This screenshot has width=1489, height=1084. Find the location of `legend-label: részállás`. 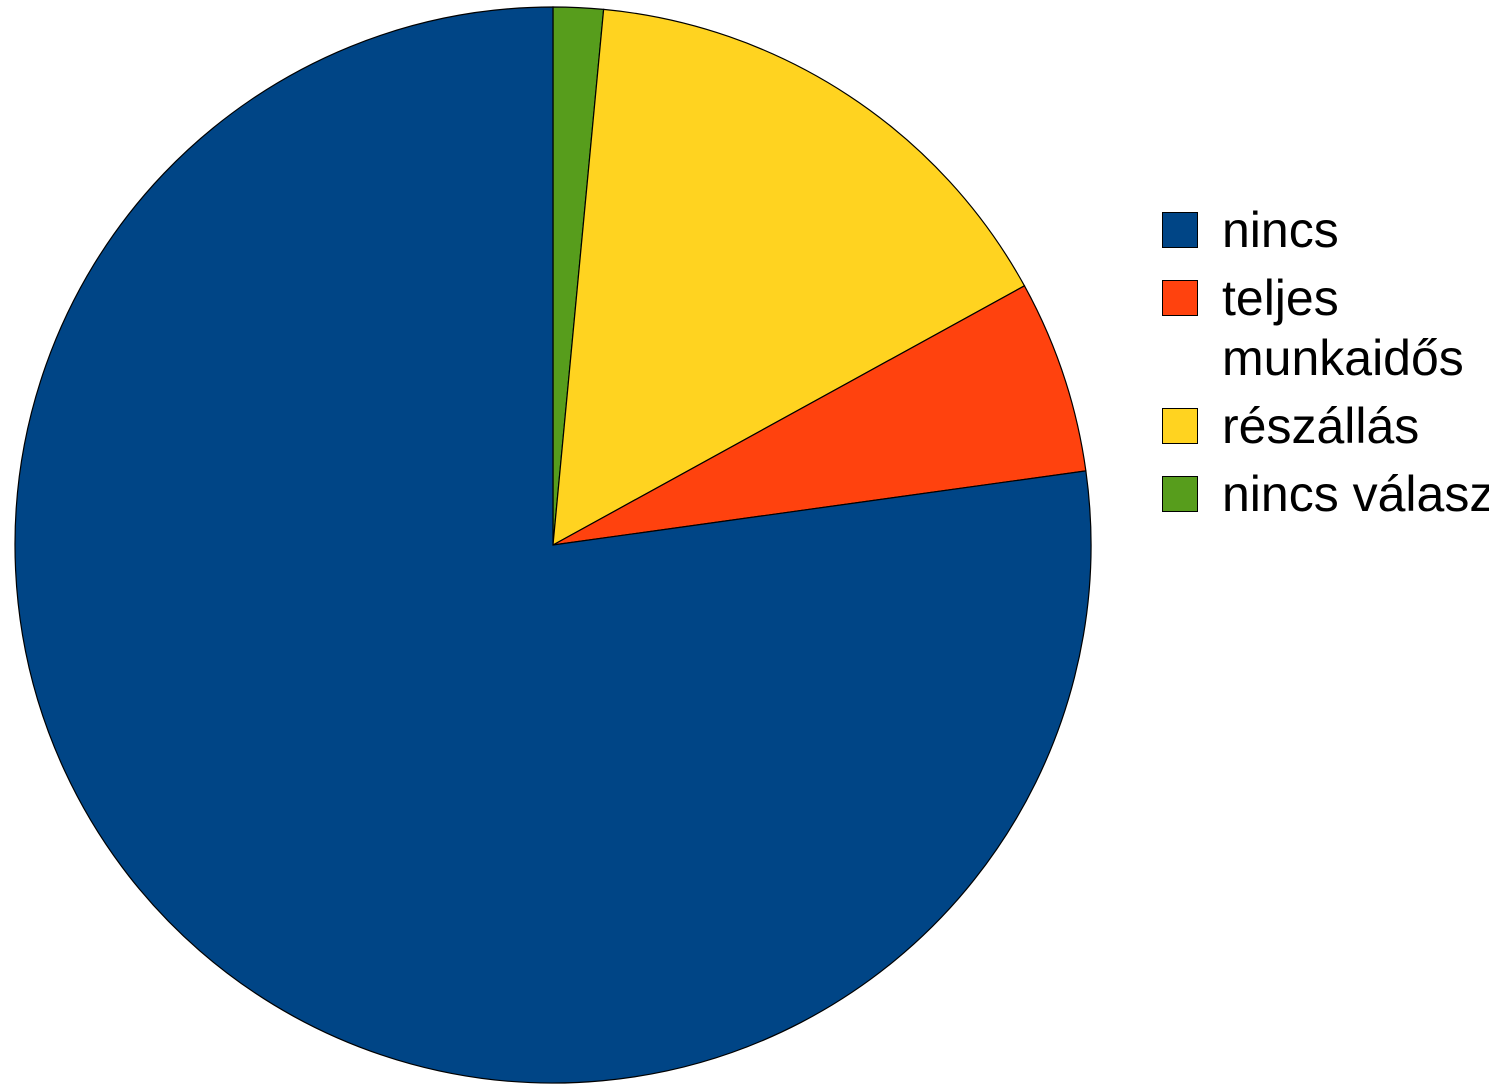

legend-label: részállás is located at coordinates (1321, 426).